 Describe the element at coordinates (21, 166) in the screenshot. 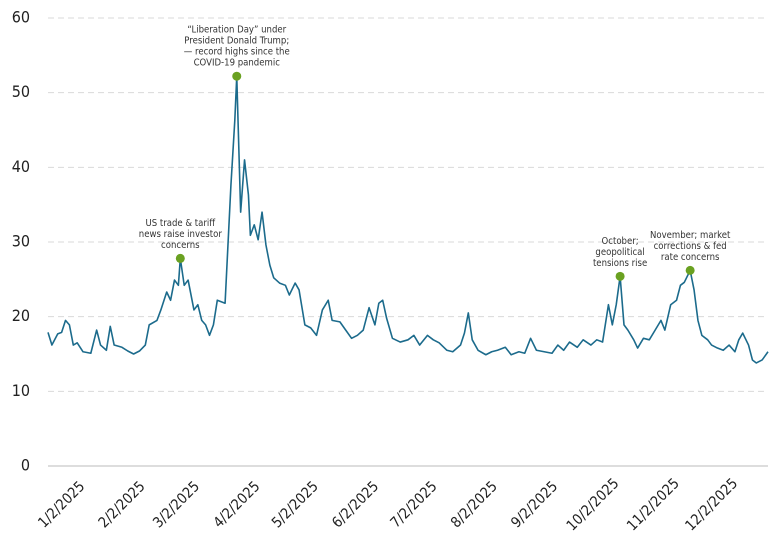

I see `y-tick-label: 40` at that location.